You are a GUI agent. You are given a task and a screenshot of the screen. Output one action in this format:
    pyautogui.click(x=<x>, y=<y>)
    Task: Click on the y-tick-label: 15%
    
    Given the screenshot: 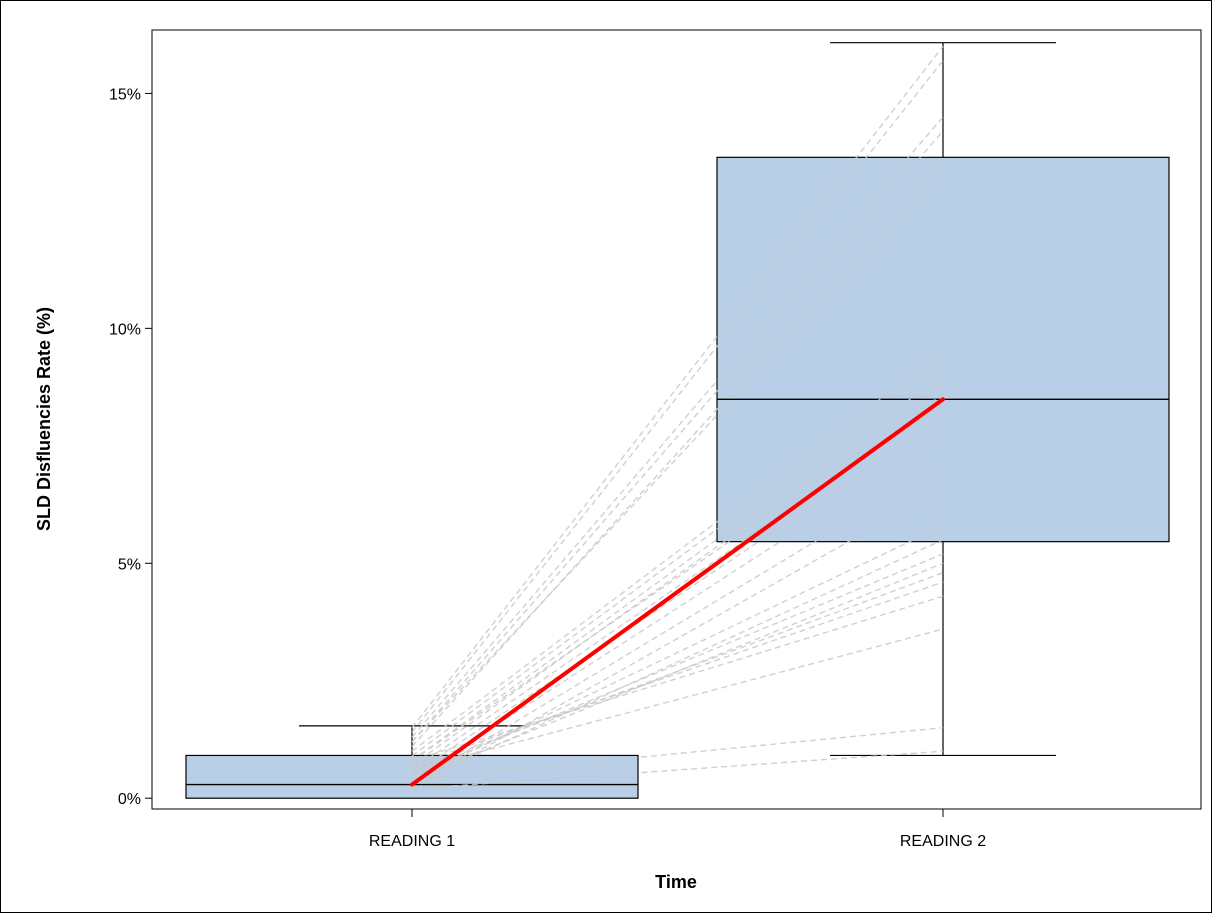 What is the action you would take?
    pyautogui.click(x=125, y=94)
    